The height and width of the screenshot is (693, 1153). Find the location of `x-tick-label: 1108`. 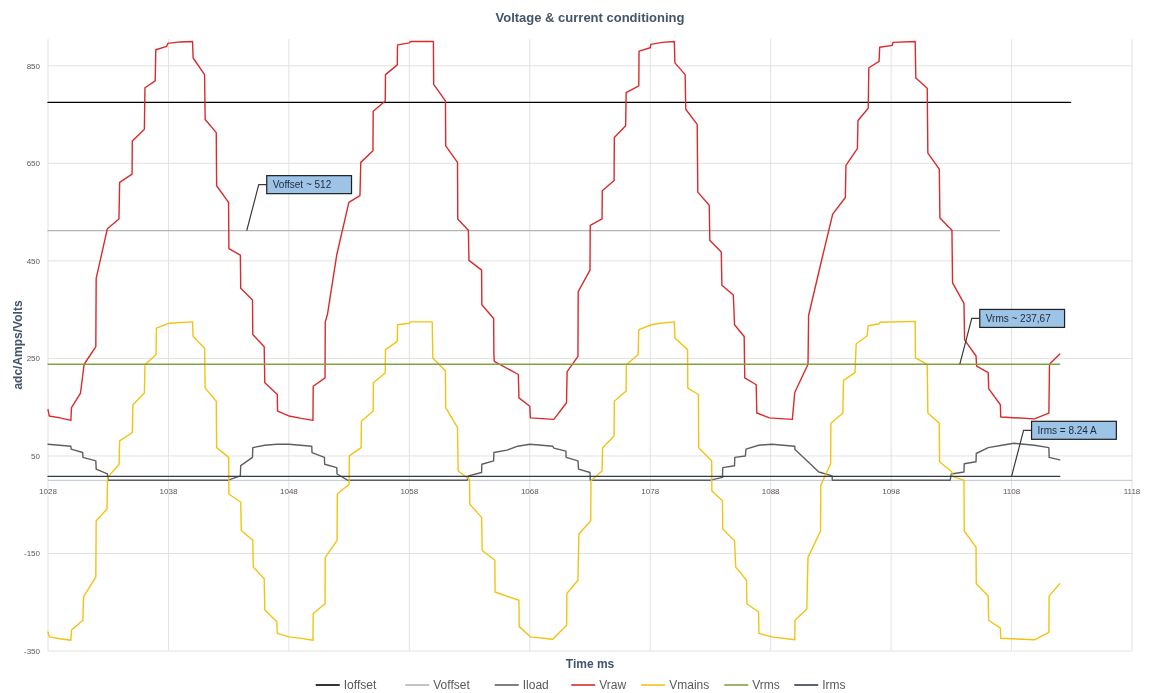

x-tick-label: 1108 is located at coordinates (1011, 492).